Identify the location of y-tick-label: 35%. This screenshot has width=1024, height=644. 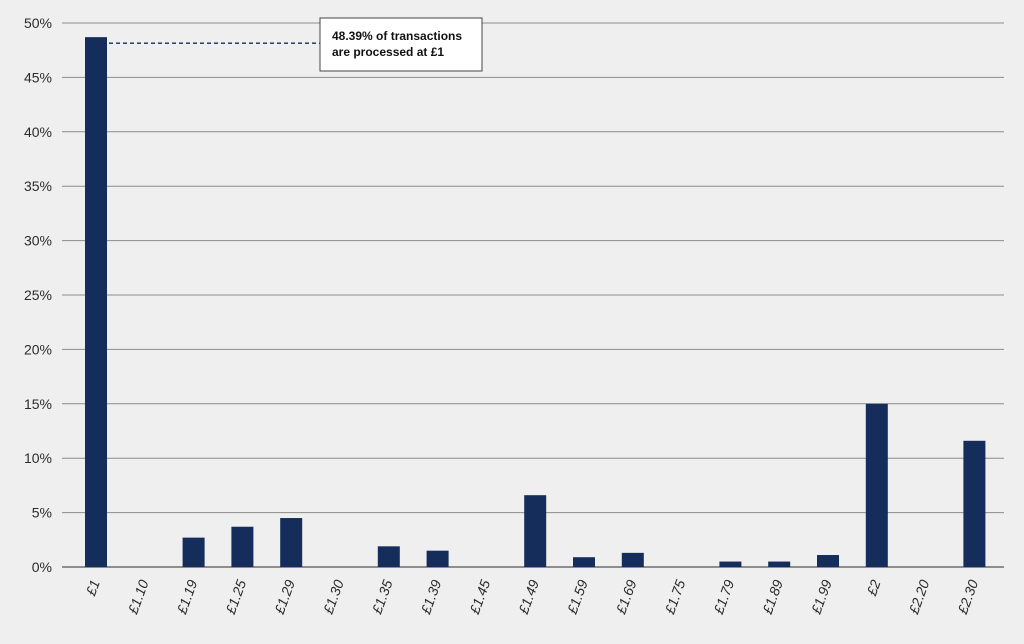
(38, 186).